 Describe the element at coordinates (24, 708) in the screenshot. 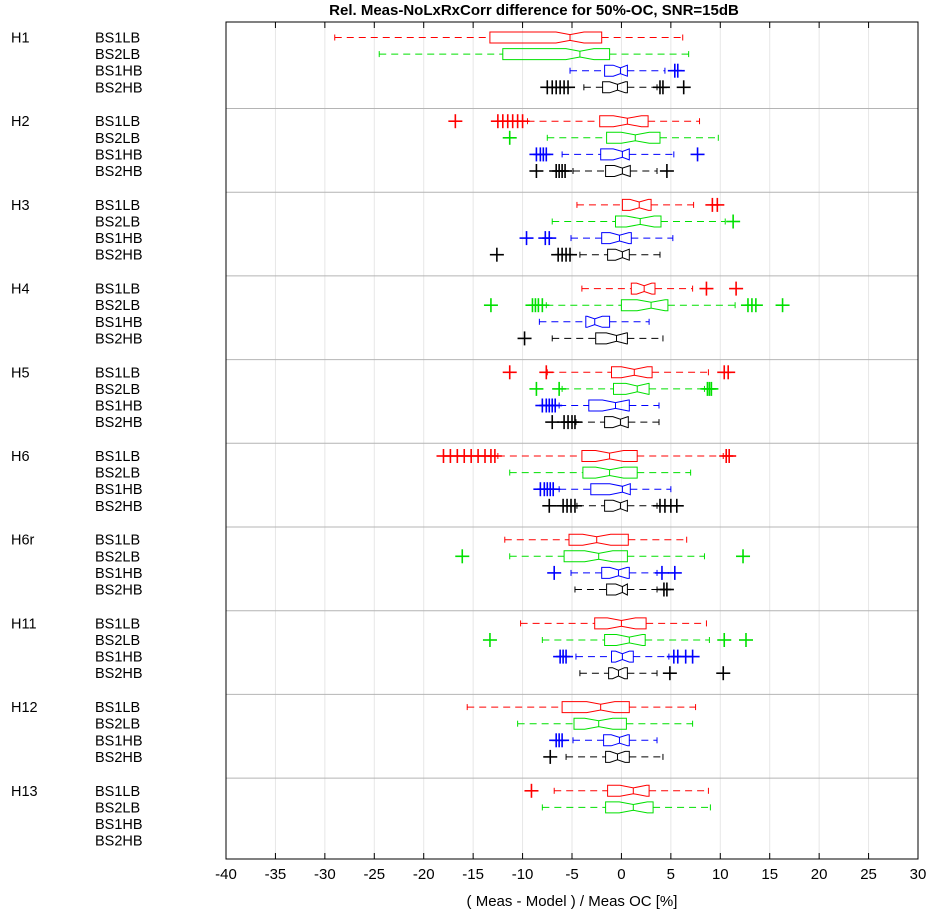

I see `group-label: H12` at that location.